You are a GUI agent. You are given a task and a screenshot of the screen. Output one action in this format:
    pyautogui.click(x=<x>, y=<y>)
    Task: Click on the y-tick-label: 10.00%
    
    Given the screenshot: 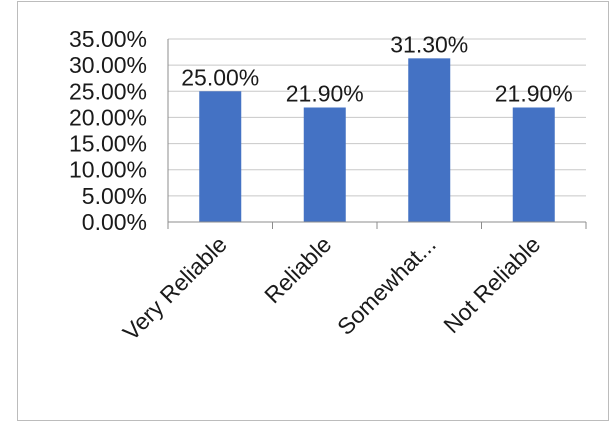 What is the action you would take?
    pyautogui.click(x=108, y=170)
    